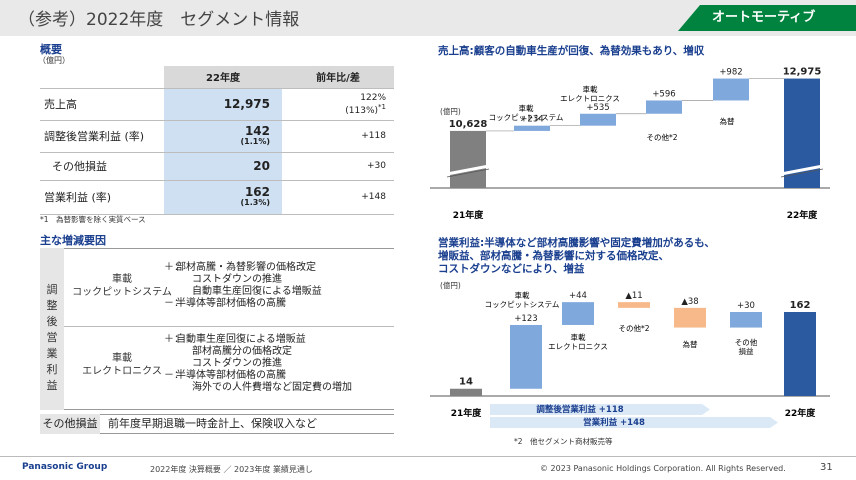  Describe the element at coordinates (73, 240) in the screenshot. I see `factors-heading: 主な増減要因` at that location.